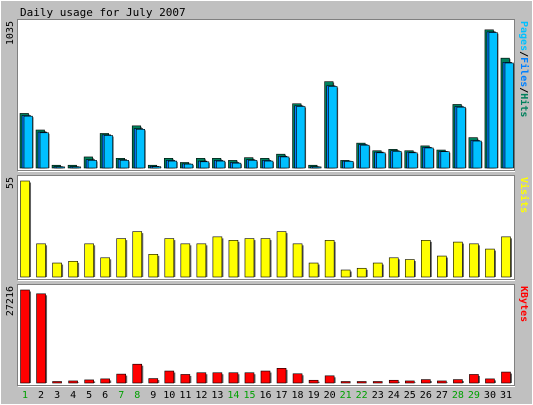 The width and height of the screenshot is (533, 405). Describe the element at coordinates (105, 395) in the screenshot. I see `x-tick-label-6: 6` at that location.